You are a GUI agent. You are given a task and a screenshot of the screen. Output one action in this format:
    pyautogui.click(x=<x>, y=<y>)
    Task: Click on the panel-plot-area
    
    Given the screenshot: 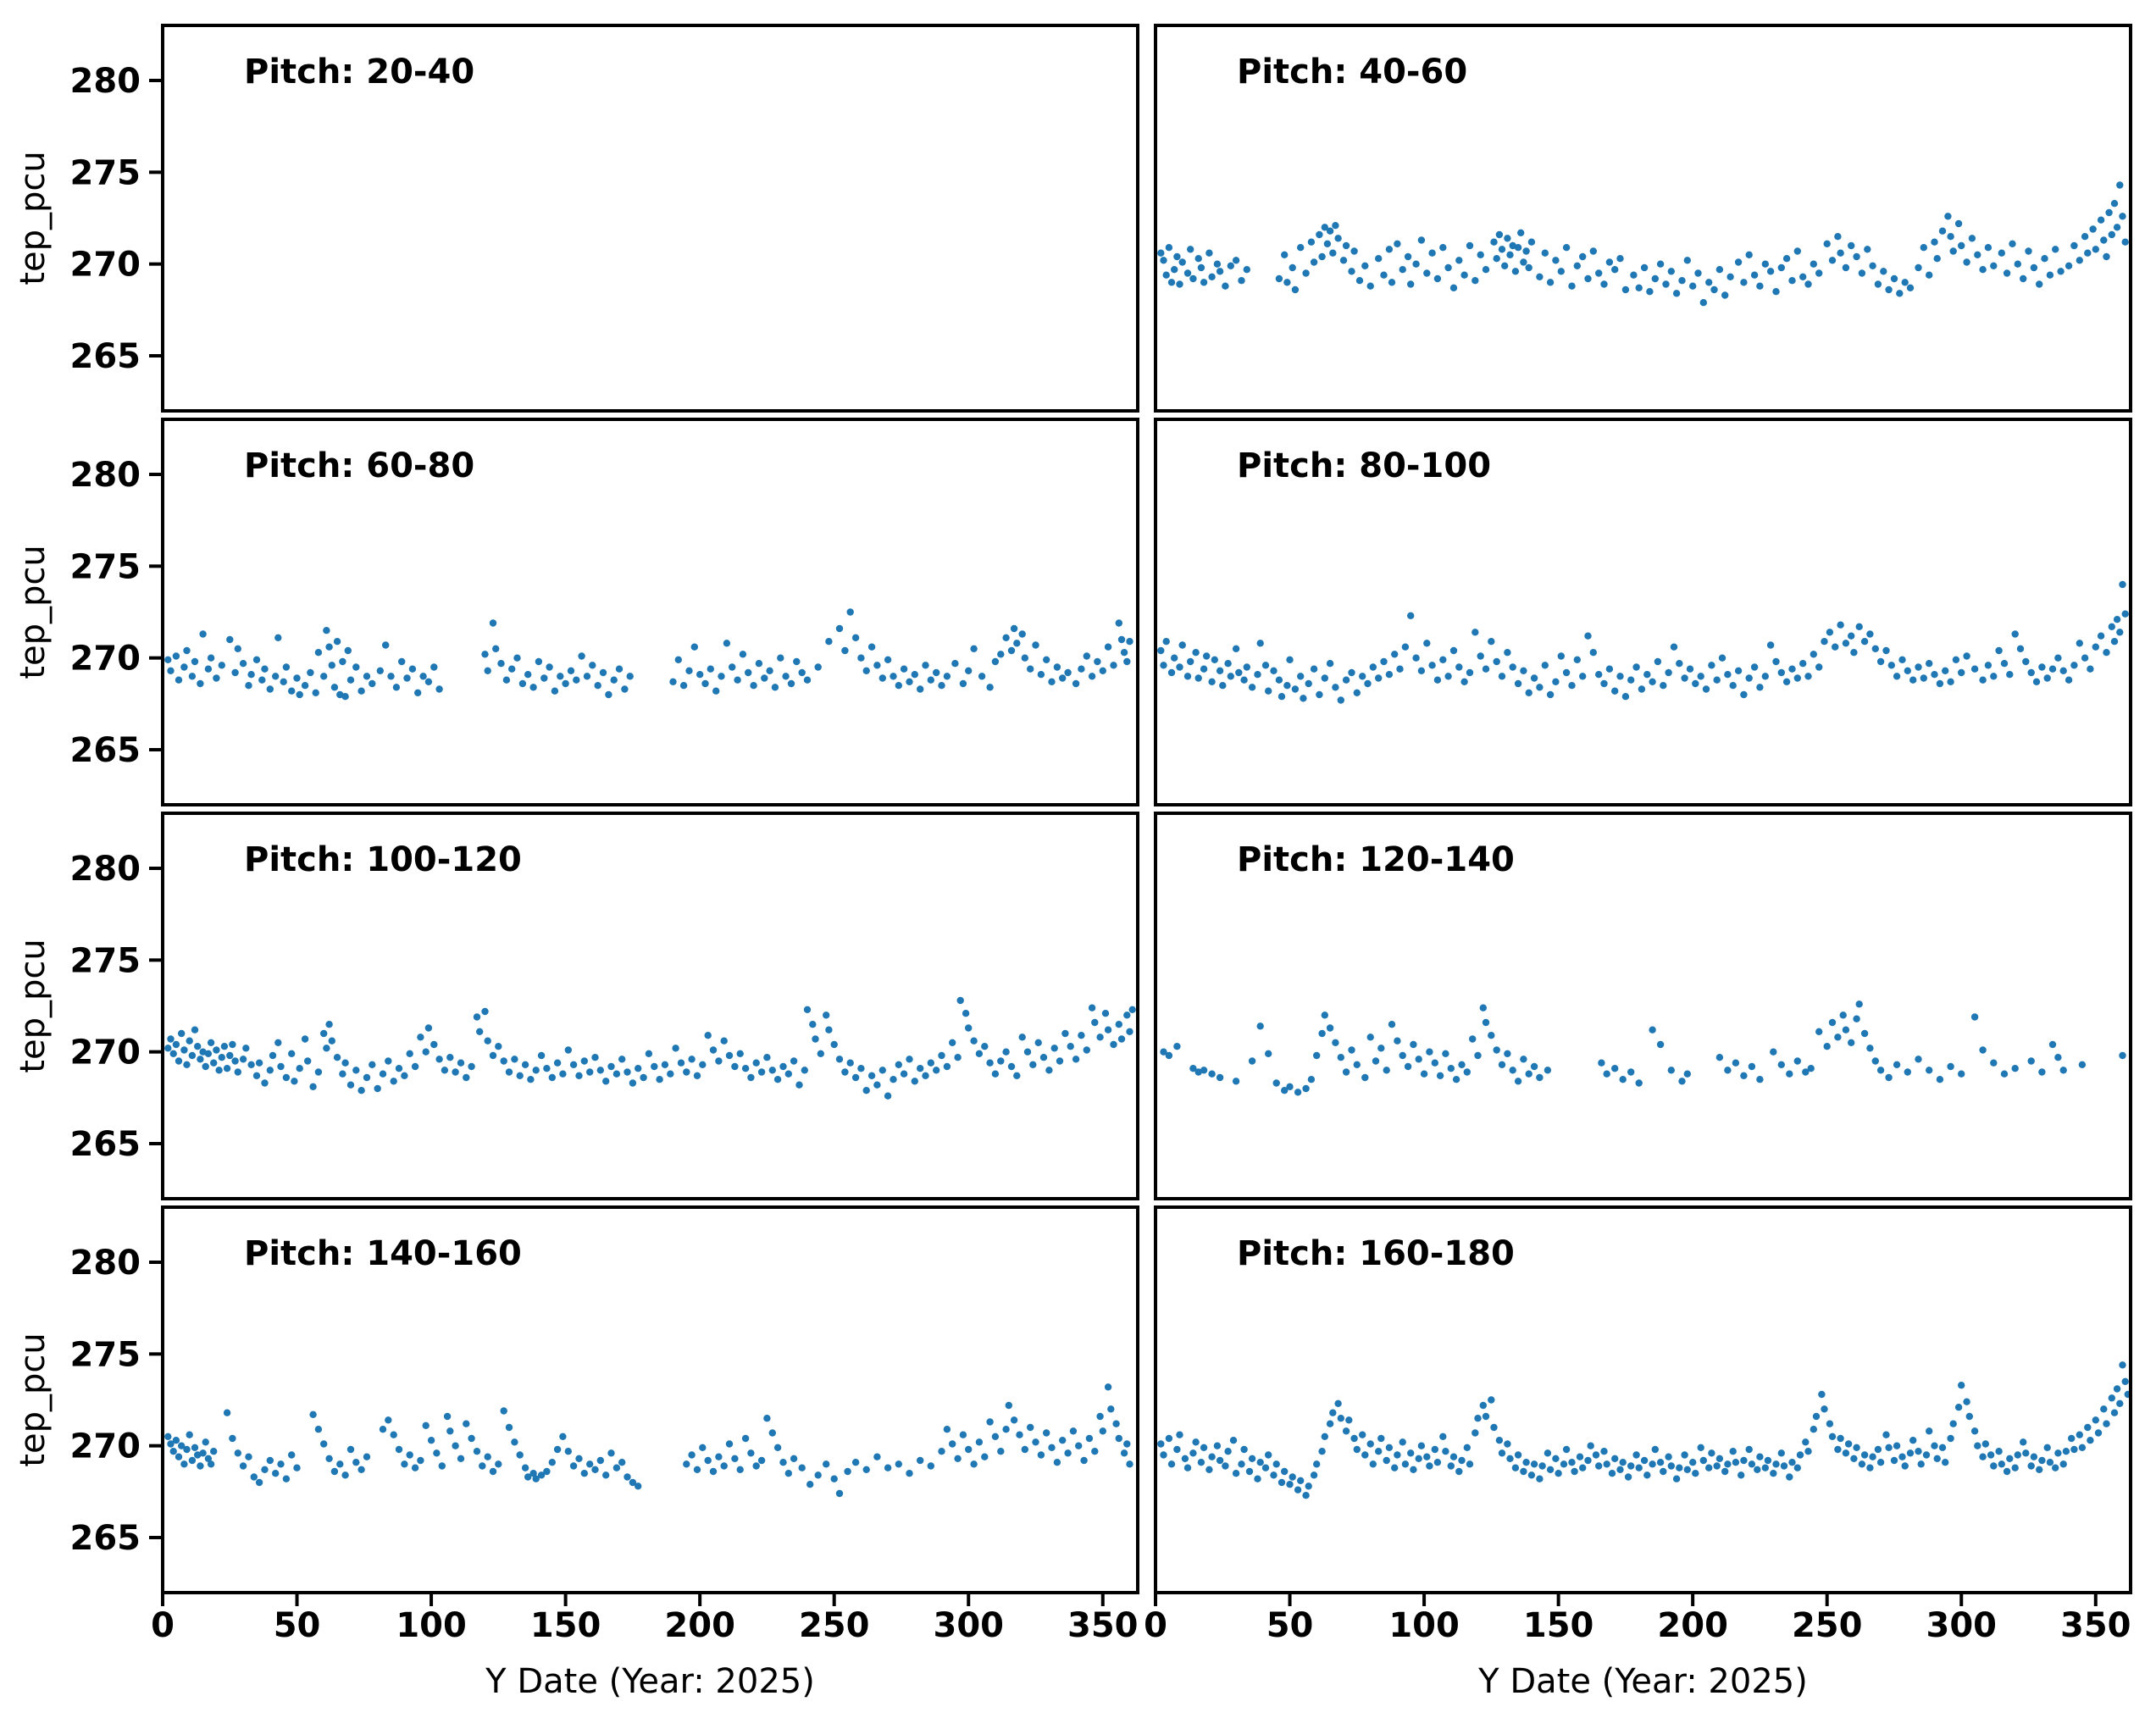 What is the action you would take?
    pyautogui.click(x=650, y=218)
    